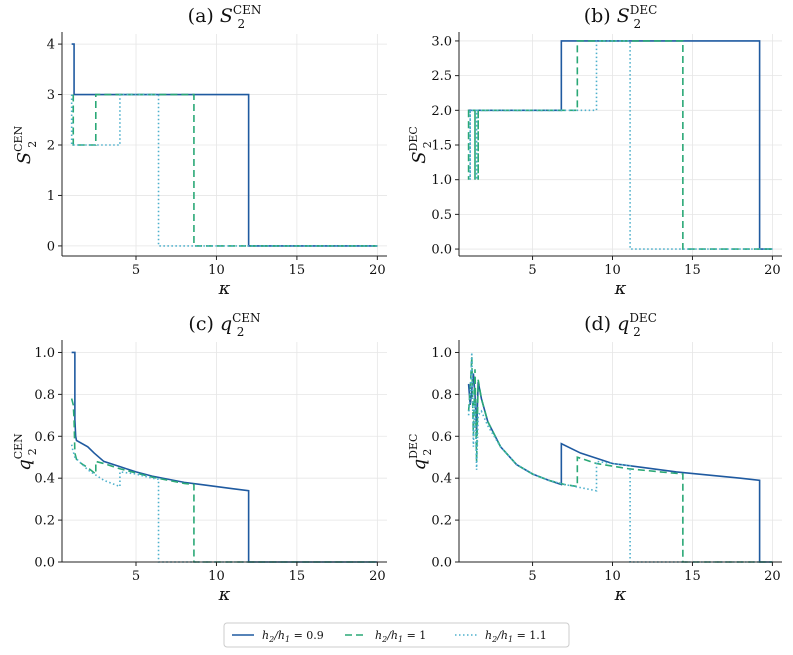 This screenshot has width=793, height=655. What do you see at coordinates (441, 111) in the screenshot?
I see `y-tick-label: 2.0` at bounding box center [441, 111].